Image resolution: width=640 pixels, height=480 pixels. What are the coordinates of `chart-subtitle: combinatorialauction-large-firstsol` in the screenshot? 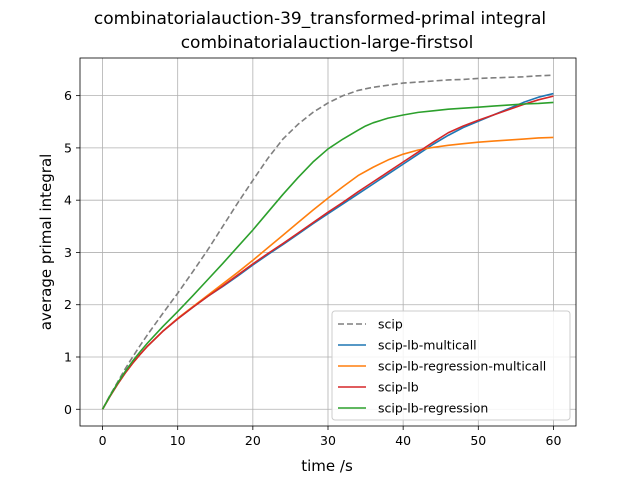 It's located at (327, 43).